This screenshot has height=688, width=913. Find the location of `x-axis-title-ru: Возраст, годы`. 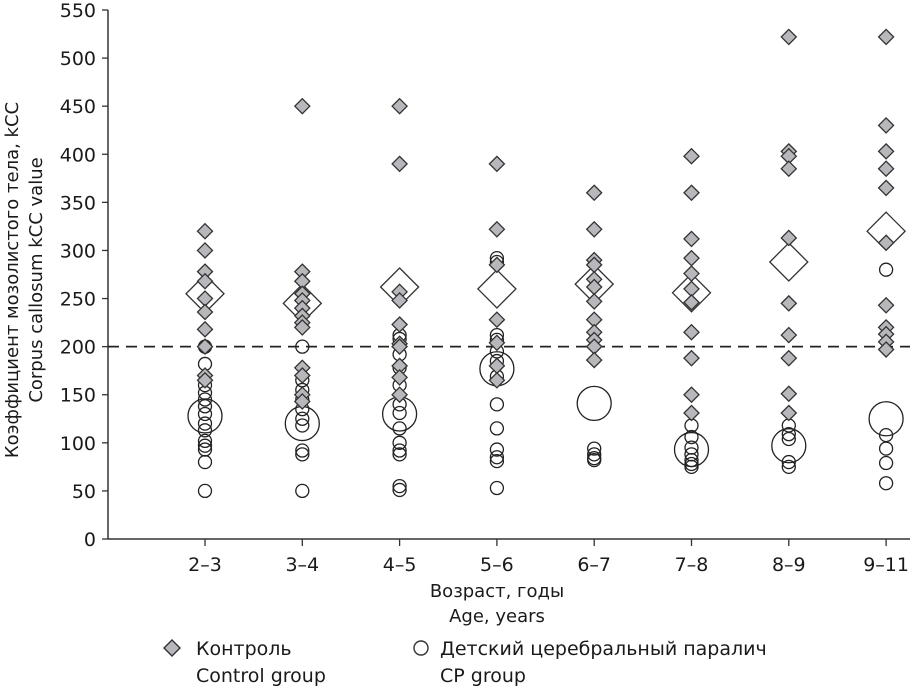

x-axis-title-ru: Возраст, годы is located at coordinates (497, 591).